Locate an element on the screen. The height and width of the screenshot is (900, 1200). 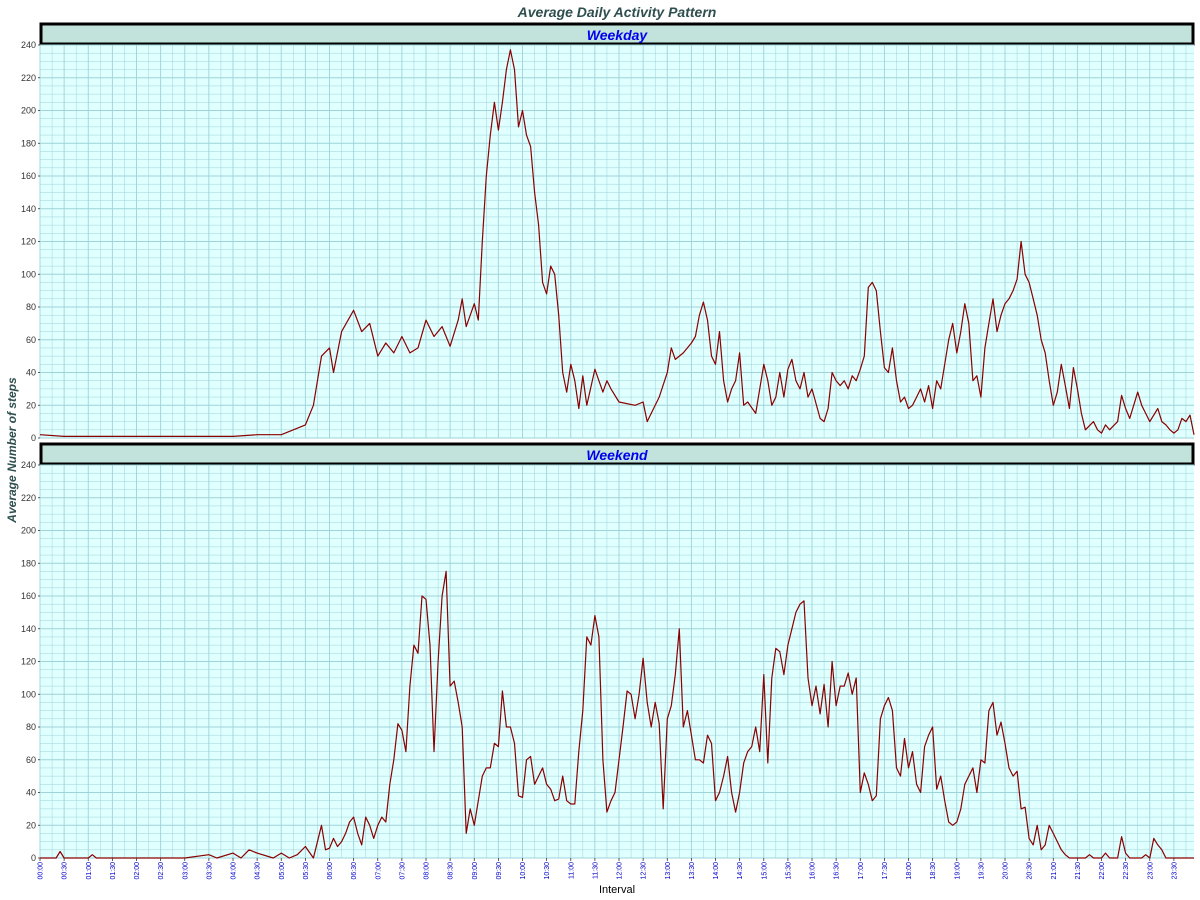
x-tick-label: 00:00 is located at coordinates (41, 871).